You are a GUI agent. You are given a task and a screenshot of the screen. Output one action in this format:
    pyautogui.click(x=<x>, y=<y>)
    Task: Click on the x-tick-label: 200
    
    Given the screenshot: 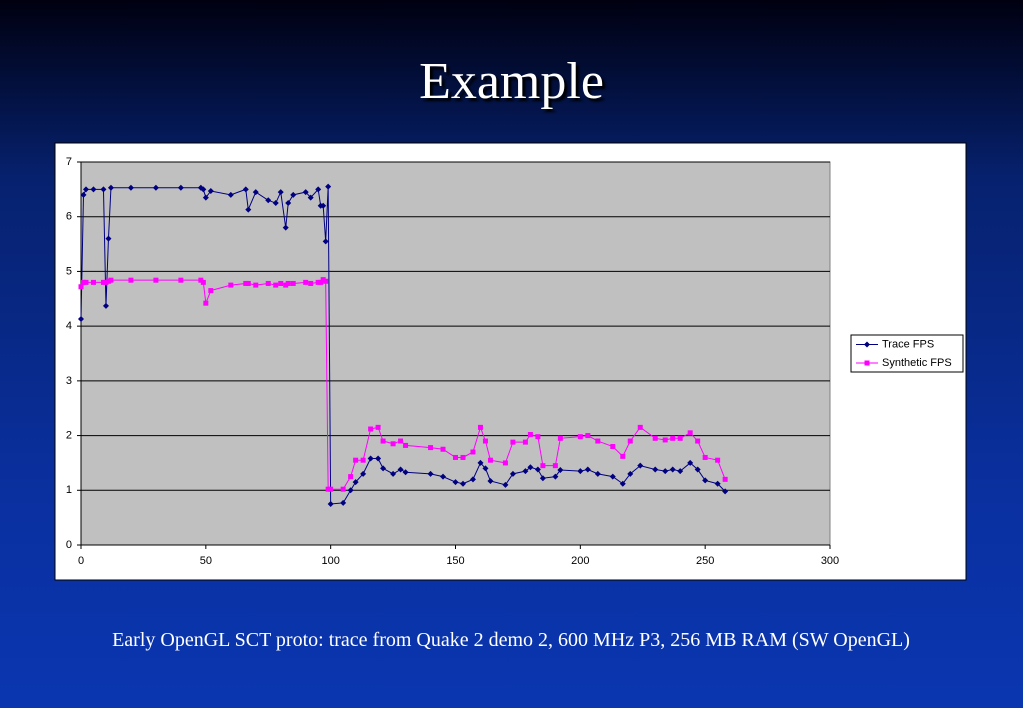 What is the action you would take?
    pyautogui.click(x=580, y=561)
    